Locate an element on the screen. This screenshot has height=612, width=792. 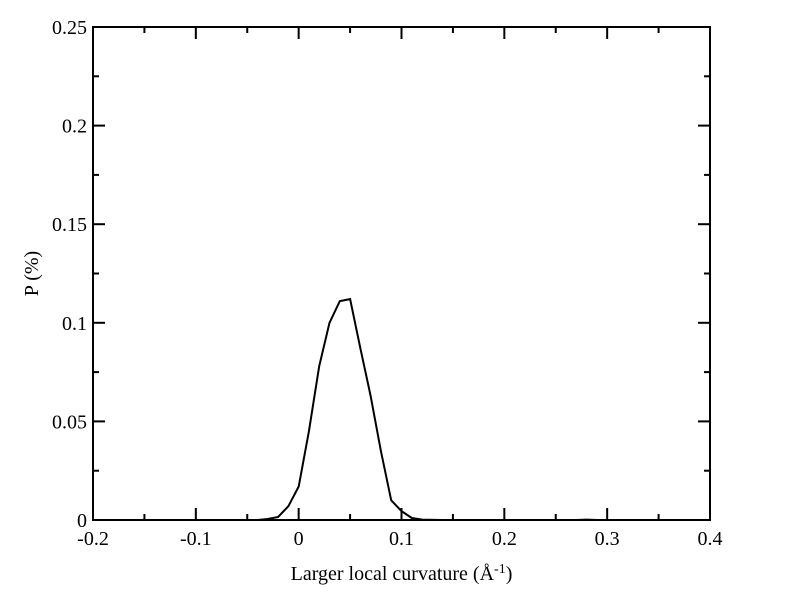
x-tick-label: 0.4 is located at coordinates (710, 539).